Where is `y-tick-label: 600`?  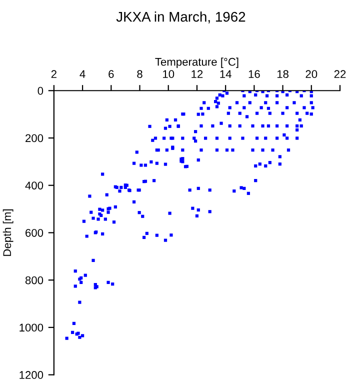
y-tick-label: 600 is located at coordinates (35, 232).